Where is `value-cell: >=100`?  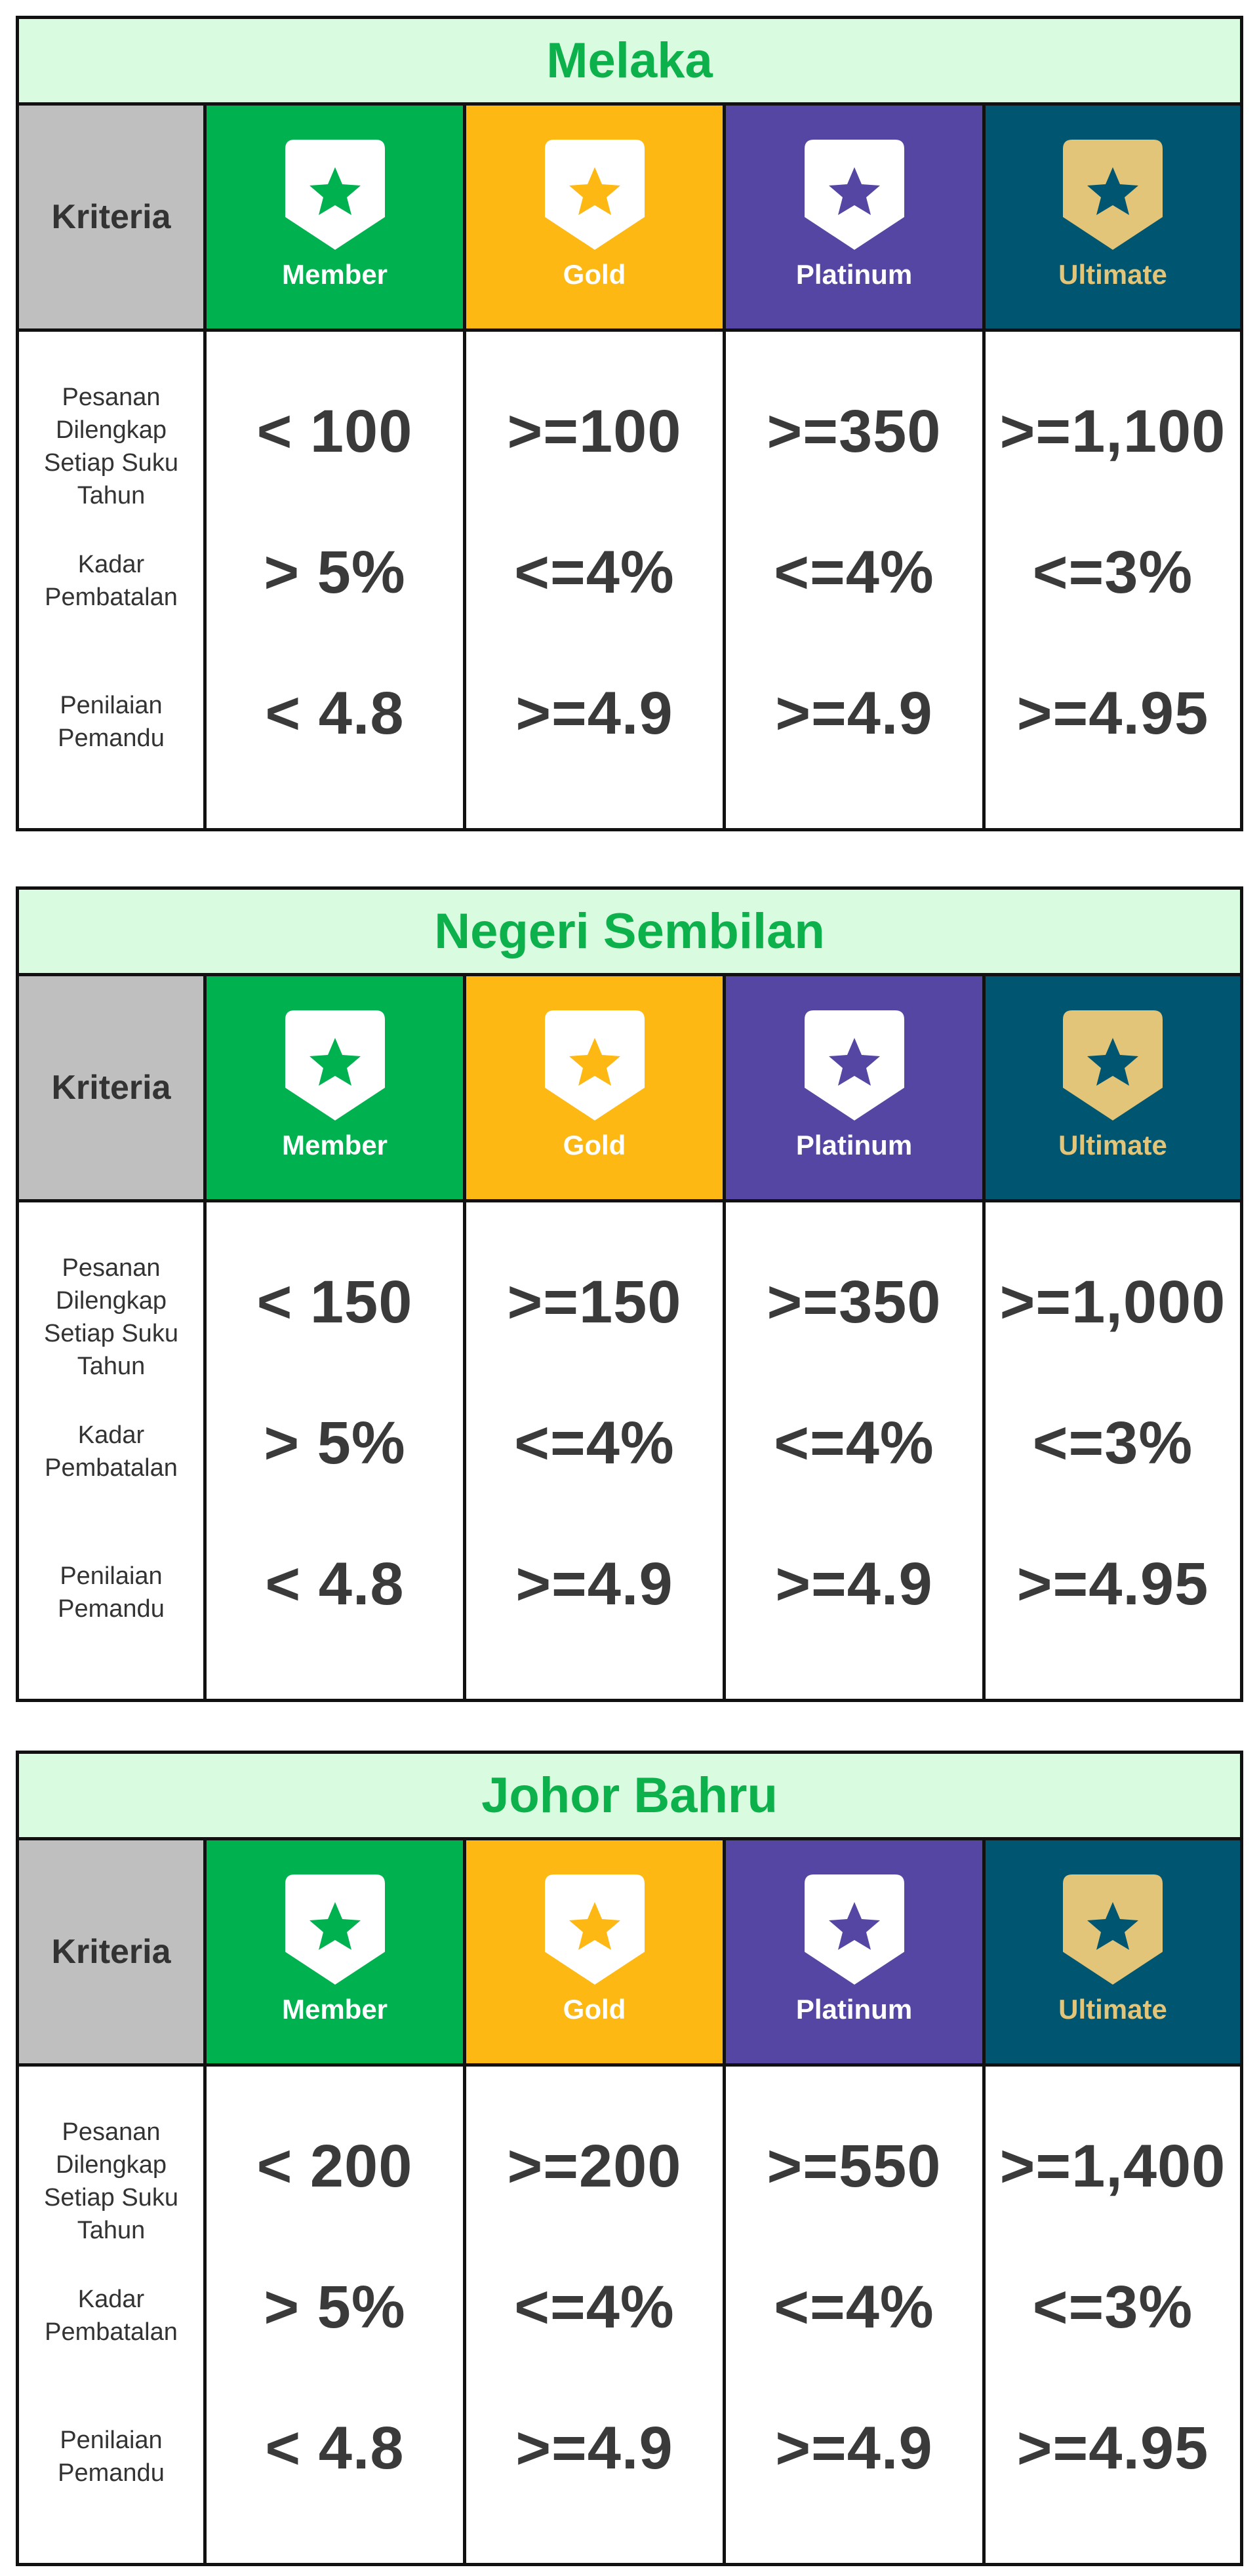 value-cell: >=100 is located at coordinates (595, 431).